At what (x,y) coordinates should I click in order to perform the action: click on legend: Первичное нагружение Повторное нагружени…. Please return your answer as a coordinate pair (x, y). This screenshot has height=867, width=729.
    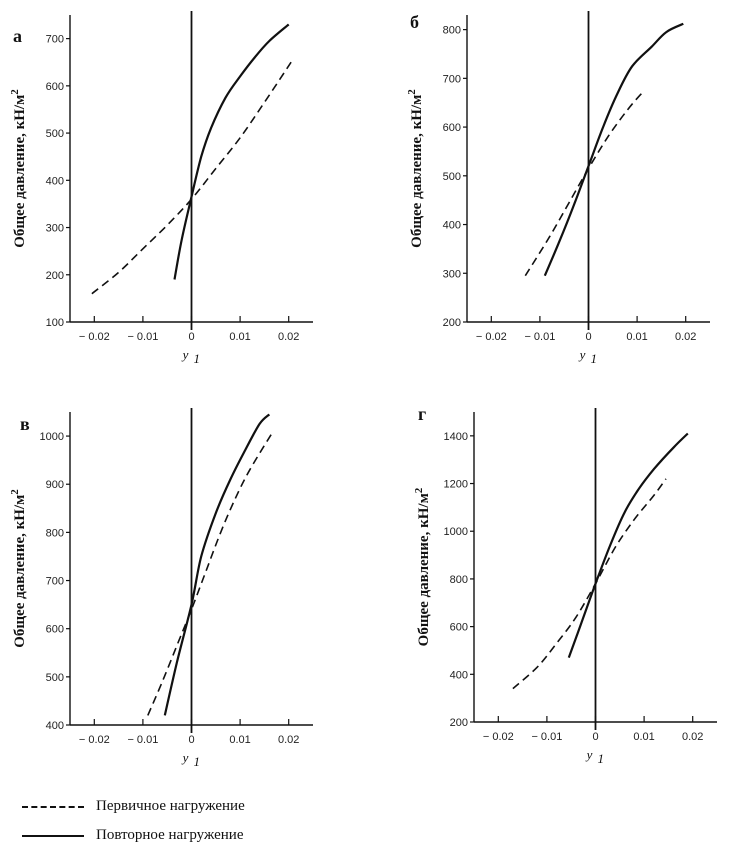
    Looking at the image, I should click on (133, 821).